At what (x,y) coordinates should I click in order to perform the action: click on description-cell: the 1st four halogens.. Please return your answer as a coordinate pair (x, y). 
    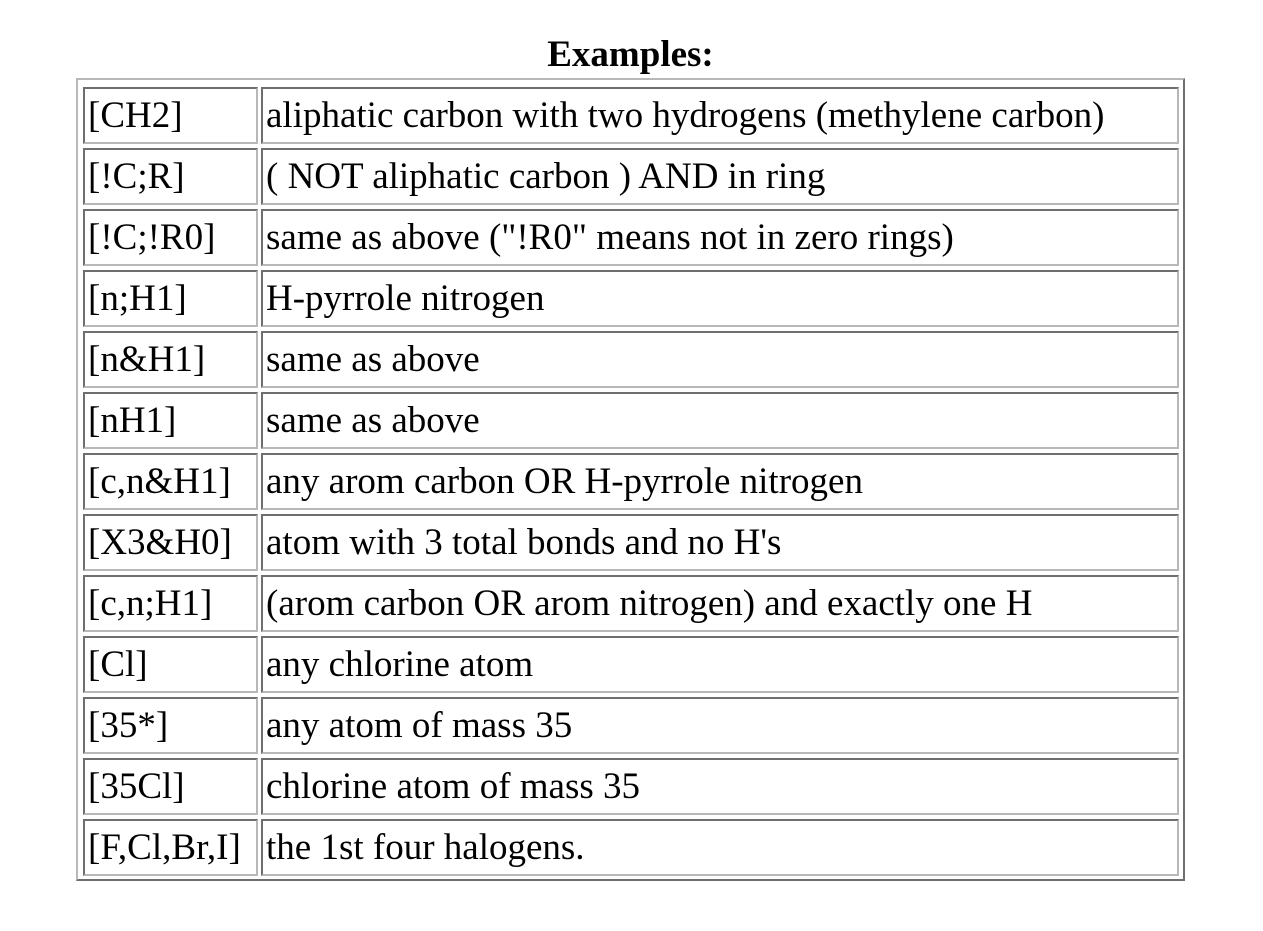
    Looking at the image, I should click on (720, 847).